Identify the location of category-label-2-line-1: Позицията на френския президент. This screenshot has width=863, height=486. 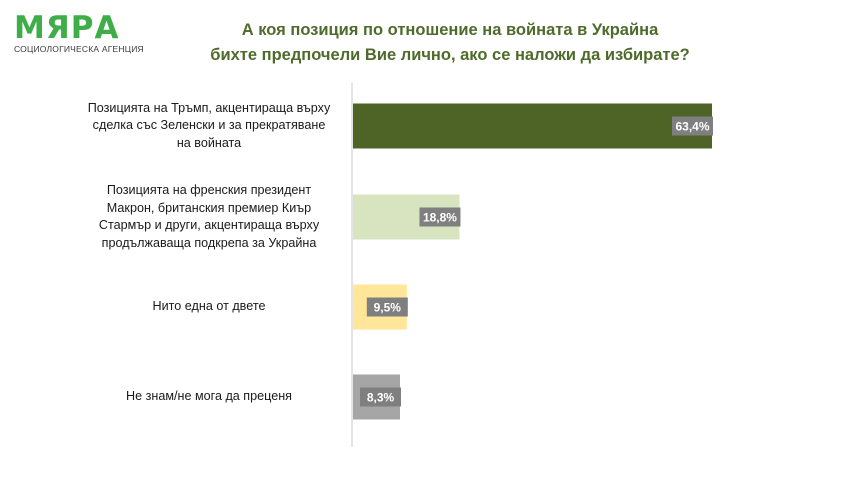
(209, 190).